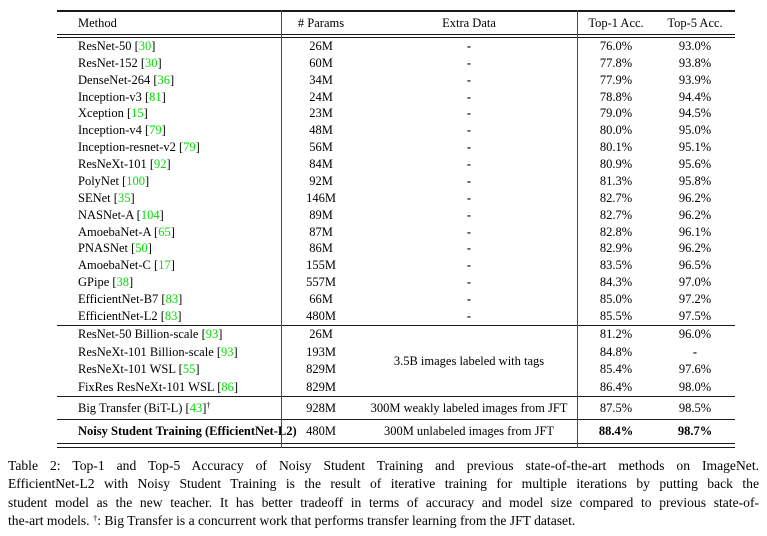 The image size is (767, 536). What do you see at coordinates (321, 113) in the screenshot?
I see `params-cell: 23M` at bounding box center [321, 113].